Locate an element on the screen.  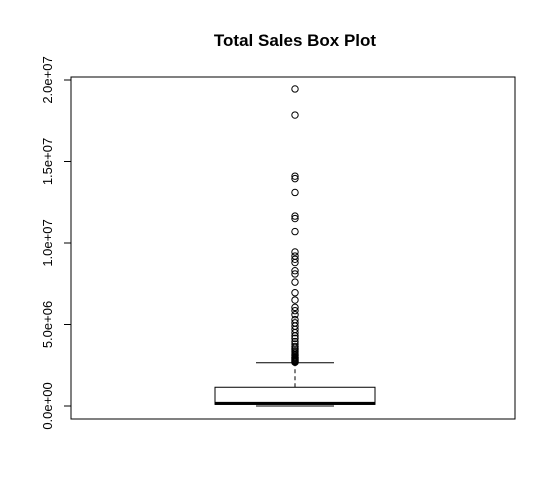
y-tick-label: 1.0e+07 is located at coordinates (47, 242).